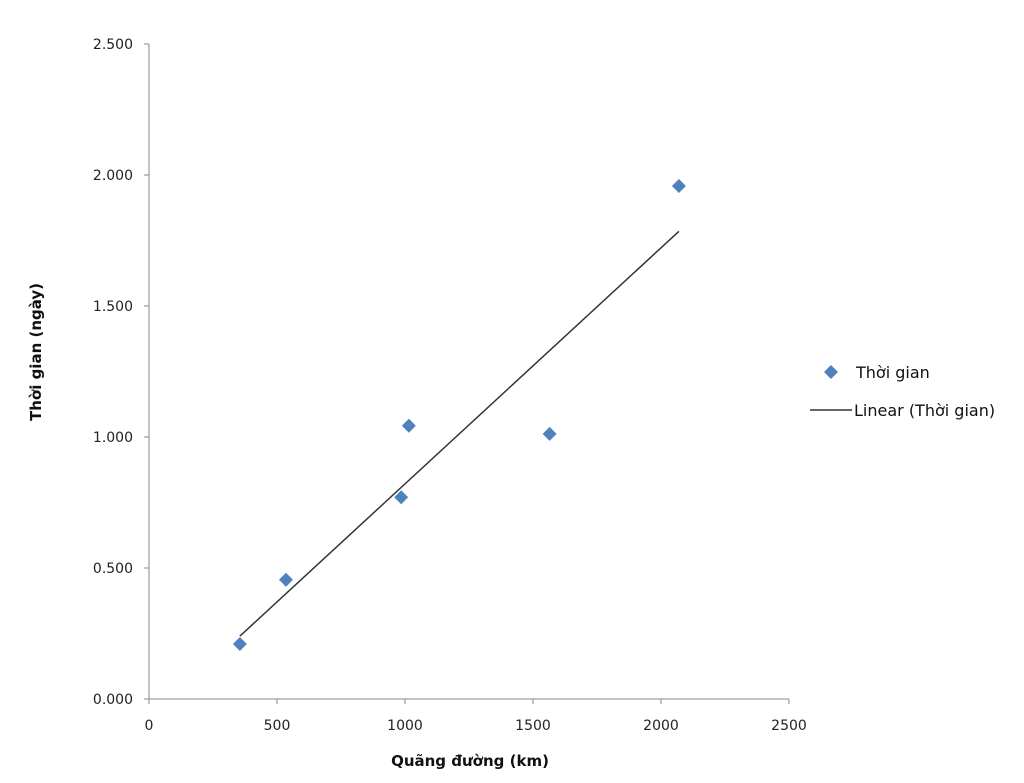 This screenshot has width=1024, height=783. I want to click on legend-label-trendline: Linear (Thời gian), so click(924, 410).